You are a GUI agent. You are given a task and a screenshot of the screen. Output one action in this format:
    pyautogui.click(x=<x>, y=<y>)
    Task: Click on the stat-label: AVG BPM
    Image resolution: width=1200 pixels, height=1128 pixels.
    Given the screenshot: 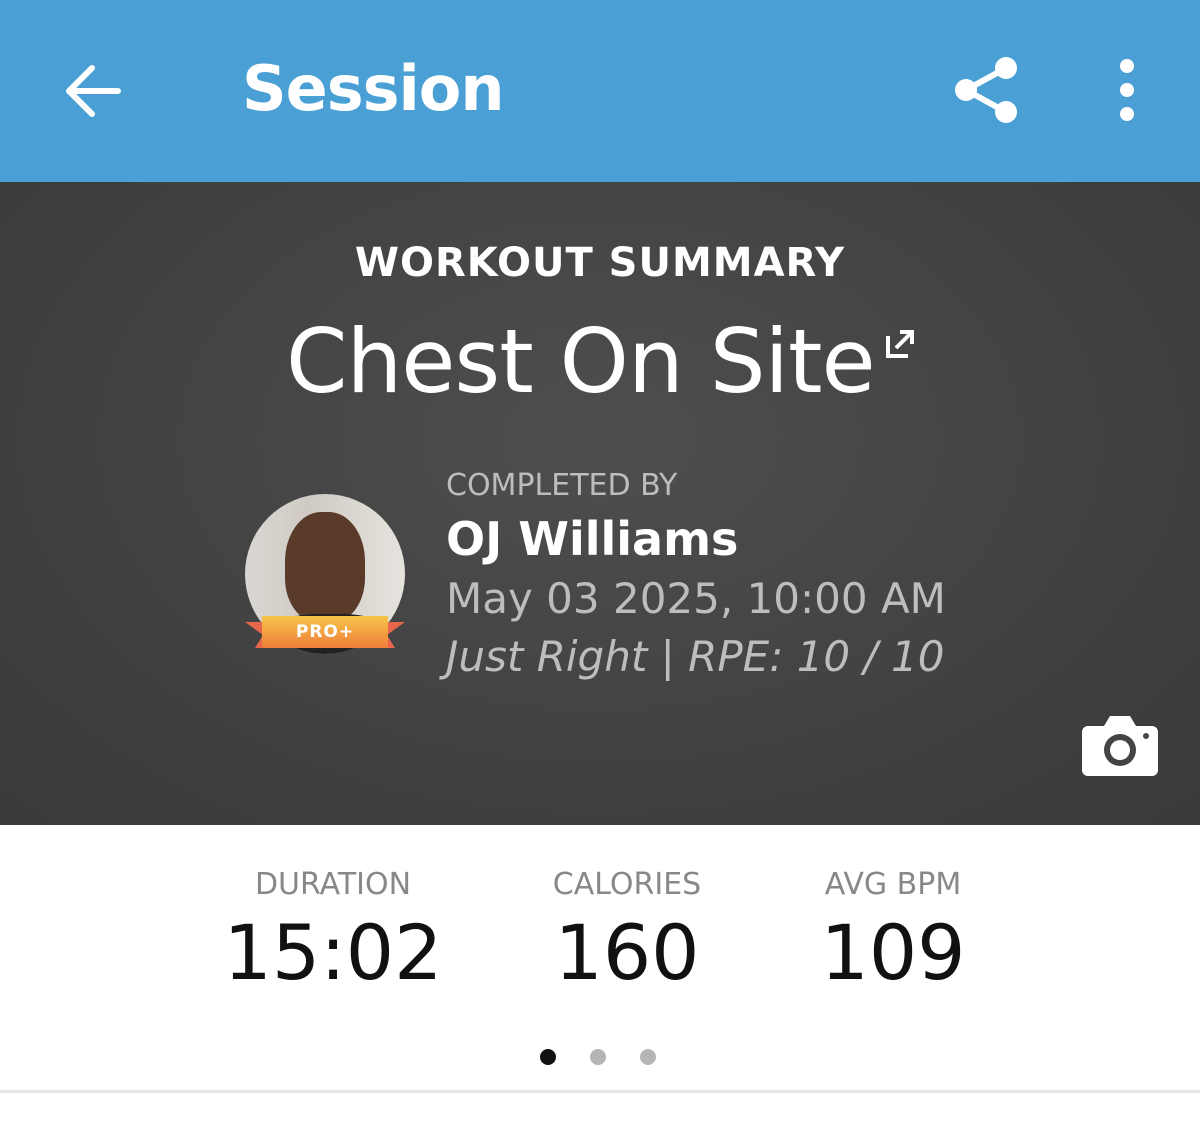 What is the action you would take?
    pyautogui.click(x=893, y=884)
    